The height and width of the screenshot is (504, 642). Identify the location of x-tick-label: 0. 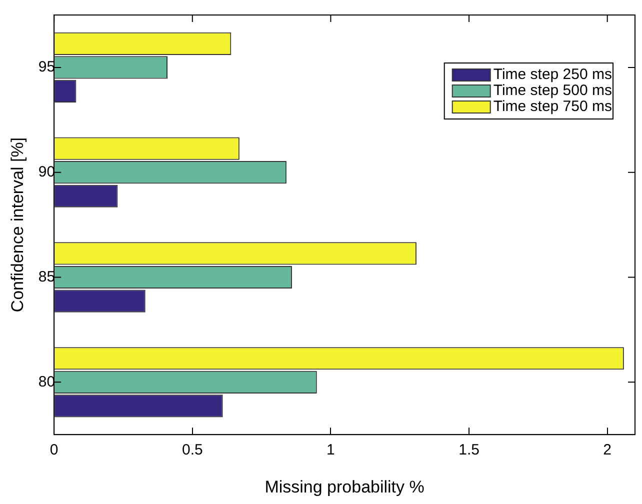
(54, 450).